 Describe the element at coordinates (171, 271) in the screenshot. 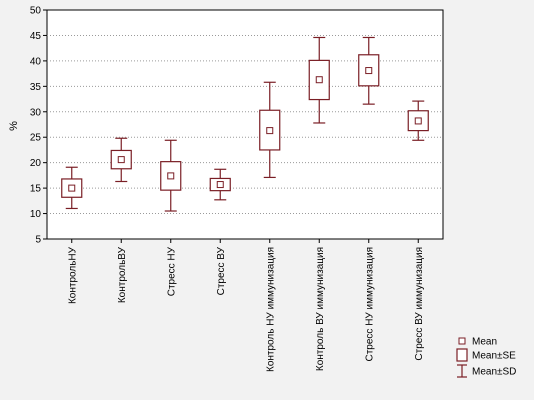

I see `x-category-label: Стресс НУ` at that location.